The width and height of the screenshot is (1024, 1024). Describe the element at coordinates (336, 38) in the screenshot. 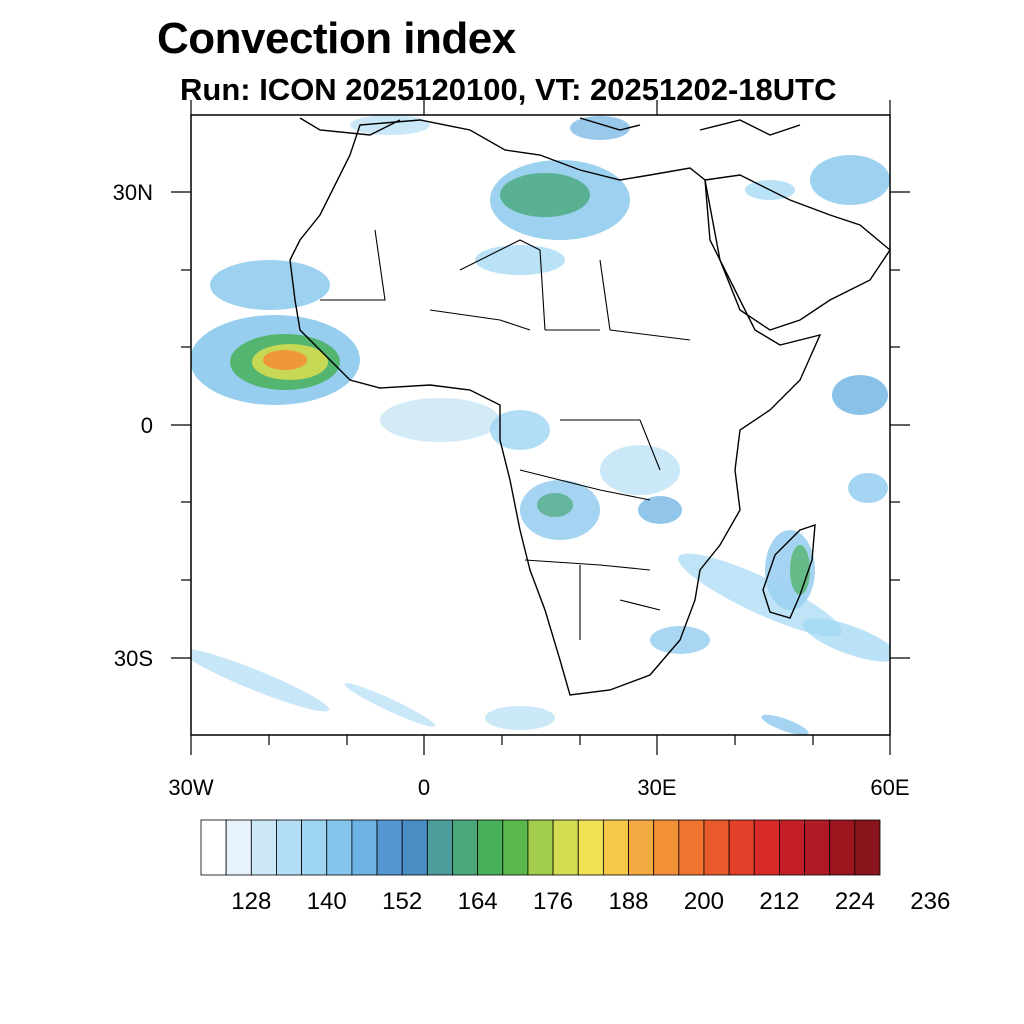

I see `chart-title: Convection index` at that location.